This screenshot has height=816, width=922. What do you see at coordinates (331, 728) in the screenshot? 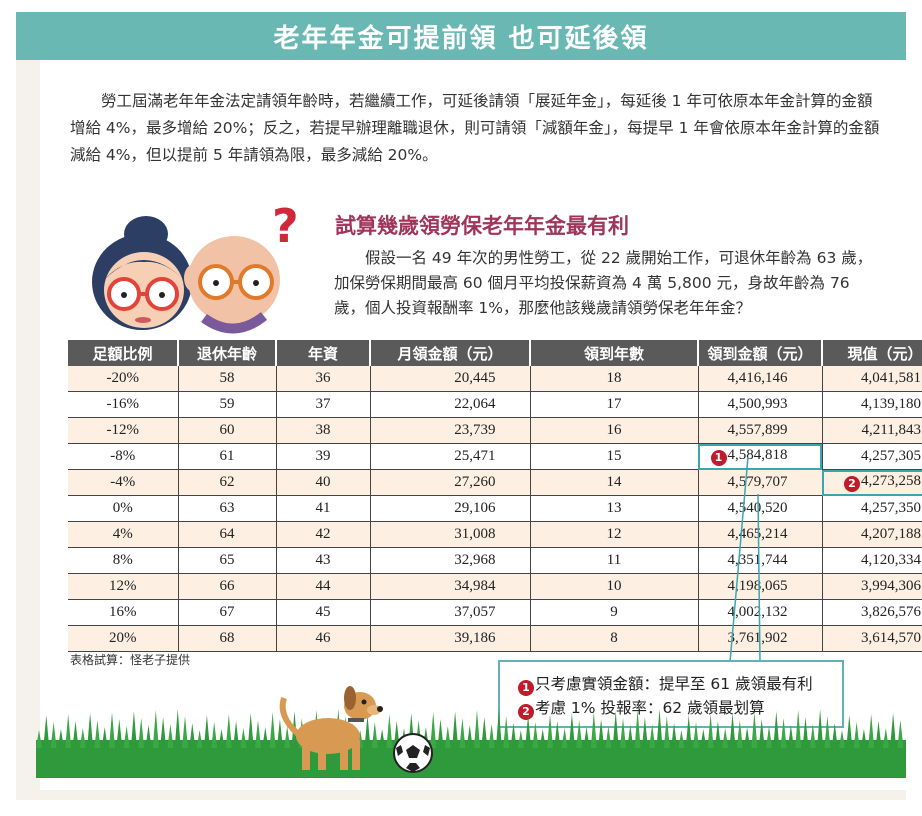
I see `dog-illustration` at bounding box center [331, 728].